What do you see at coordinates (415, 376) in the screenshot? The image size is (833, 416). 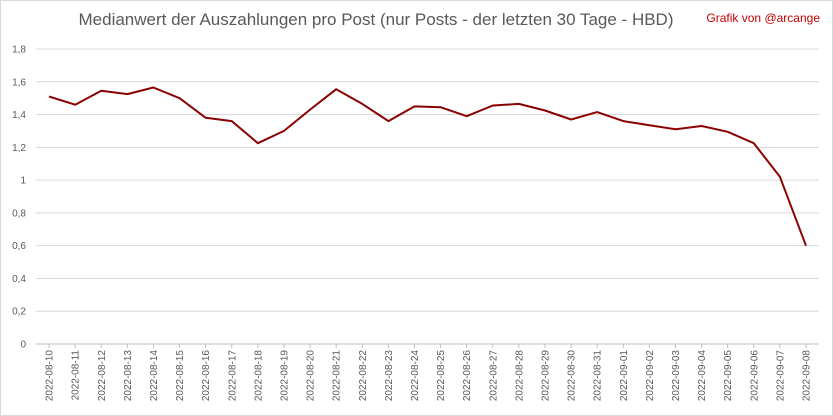 I see `x-tick-label: 2022-08-24` at bounding box center [415, 376].